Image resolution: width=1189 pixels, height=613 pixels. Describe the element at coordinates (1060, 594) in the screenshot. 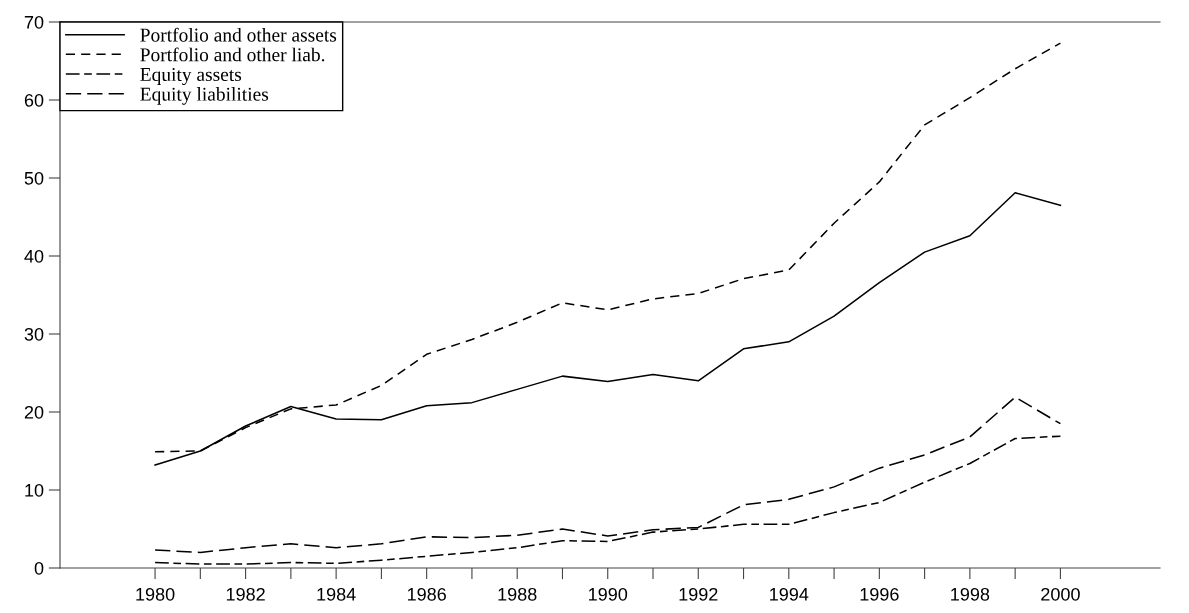

I see `x-tick-label: 2000` at that location.